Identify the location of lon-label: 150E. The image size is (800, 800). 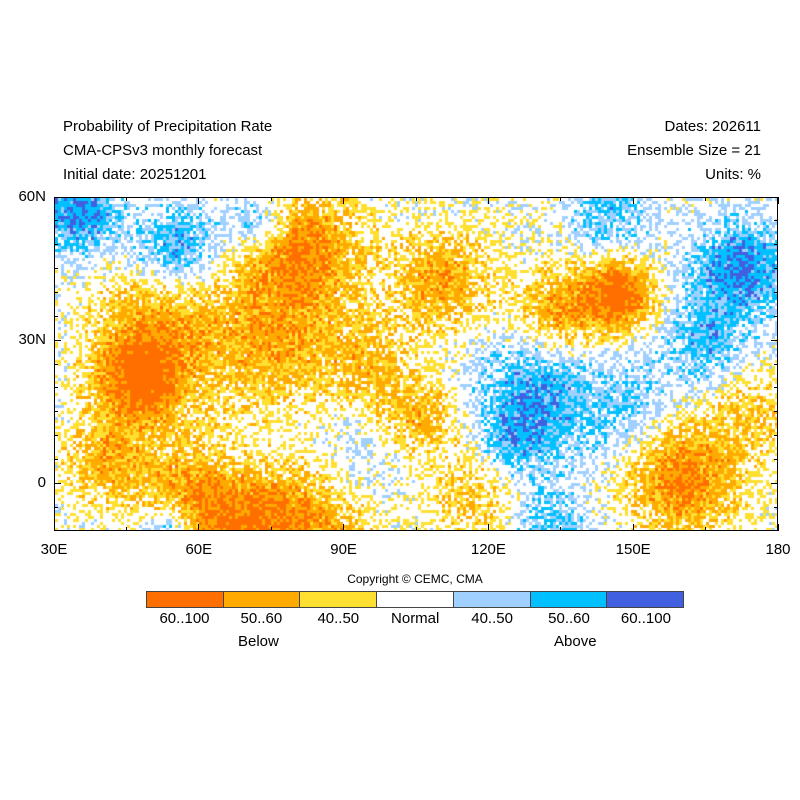
(633, 549).